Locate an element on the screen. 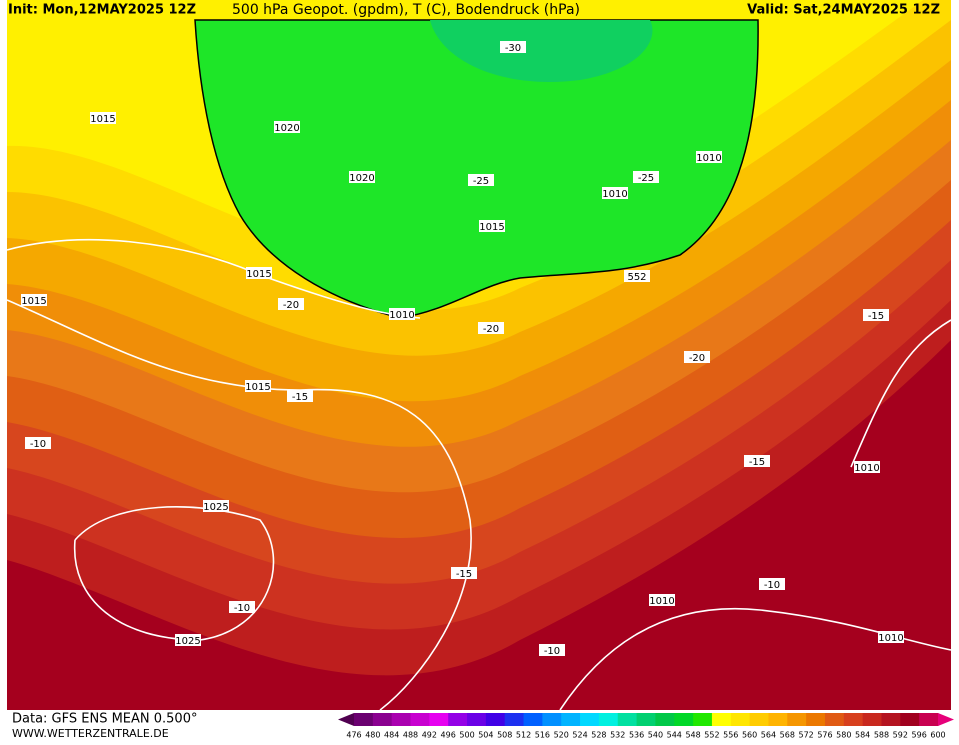 The image size is (959, 745). legend-label: 572 is located at coordinates (805, 735).